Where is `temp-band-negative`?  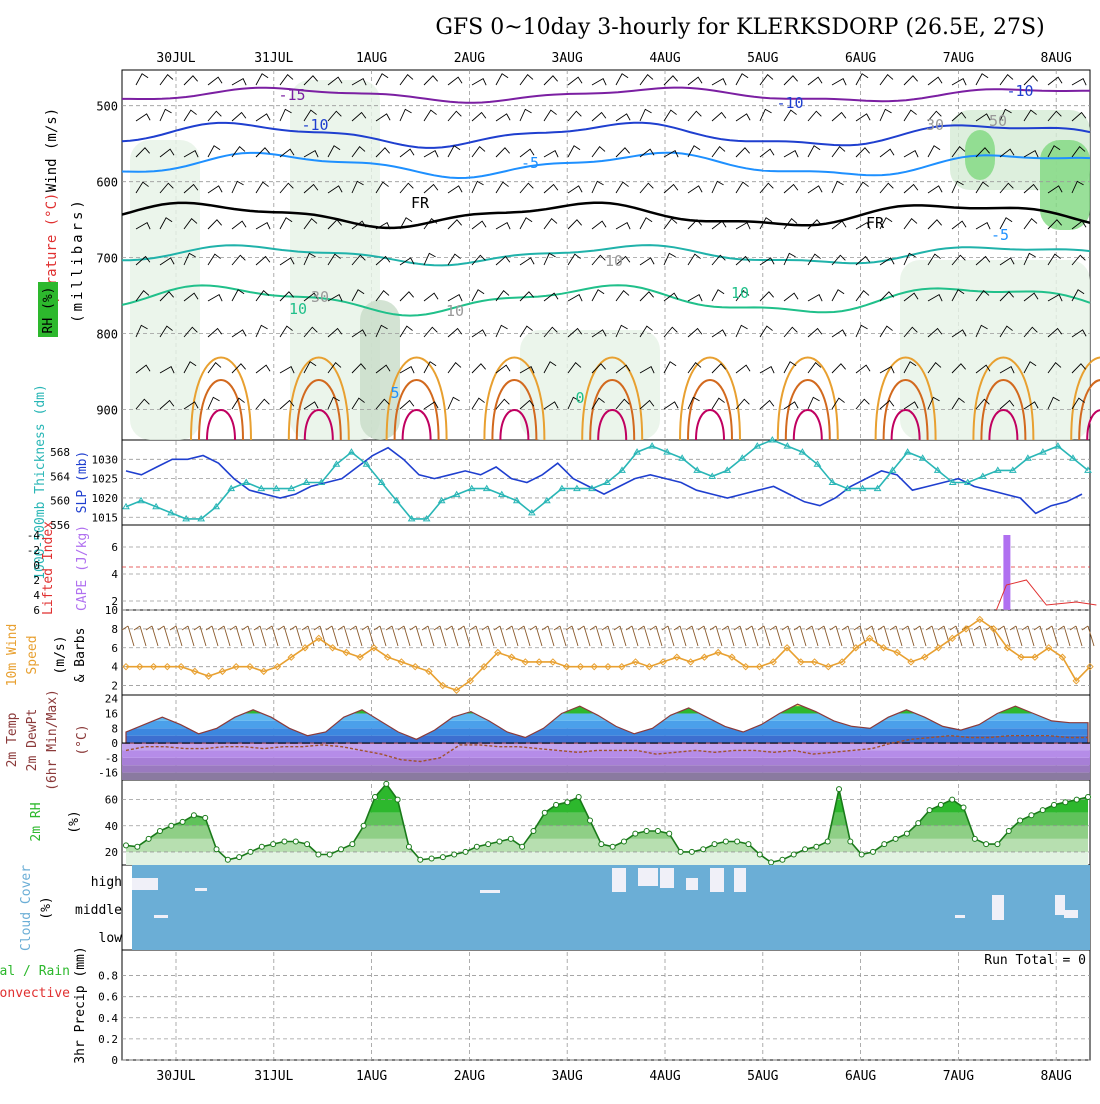 temp-band-negative is located at coordinates (606, 754).